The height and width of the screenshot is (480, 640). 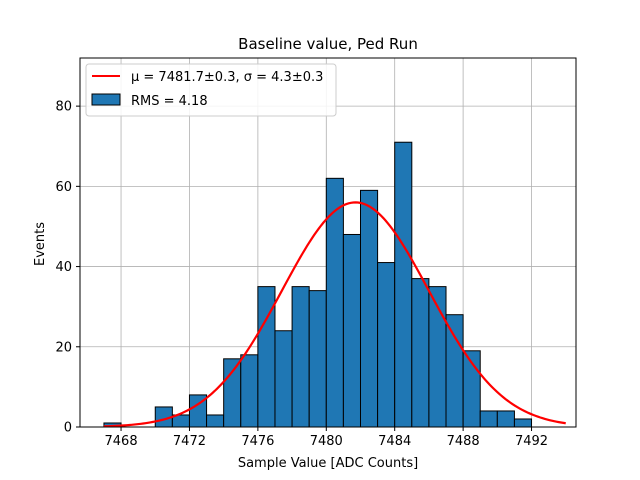 I want to click on y-tick-label: 0, so click(x=68, y=428).